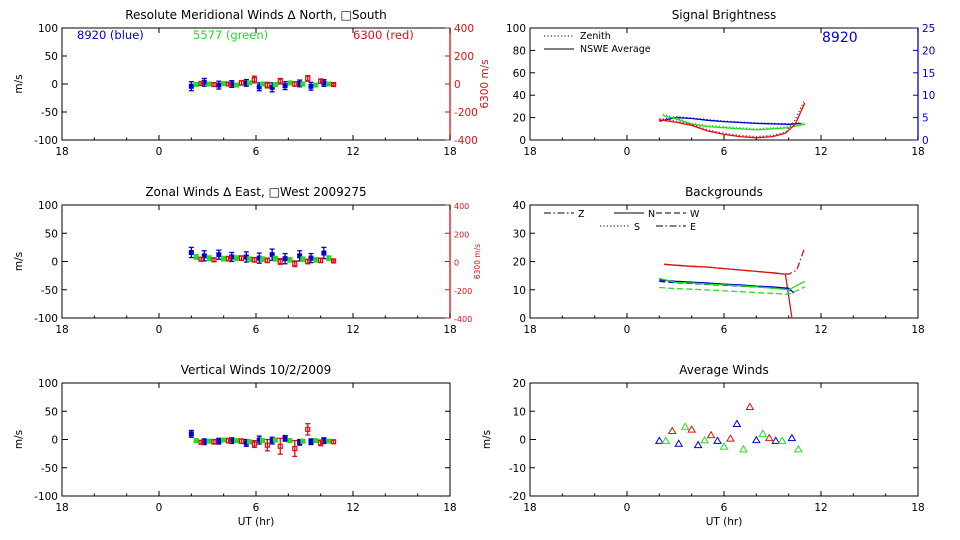 Image resolution: width=960 pixels, height=540 pixels. I want to click on y-tick-label: 50, so click(51, 234).